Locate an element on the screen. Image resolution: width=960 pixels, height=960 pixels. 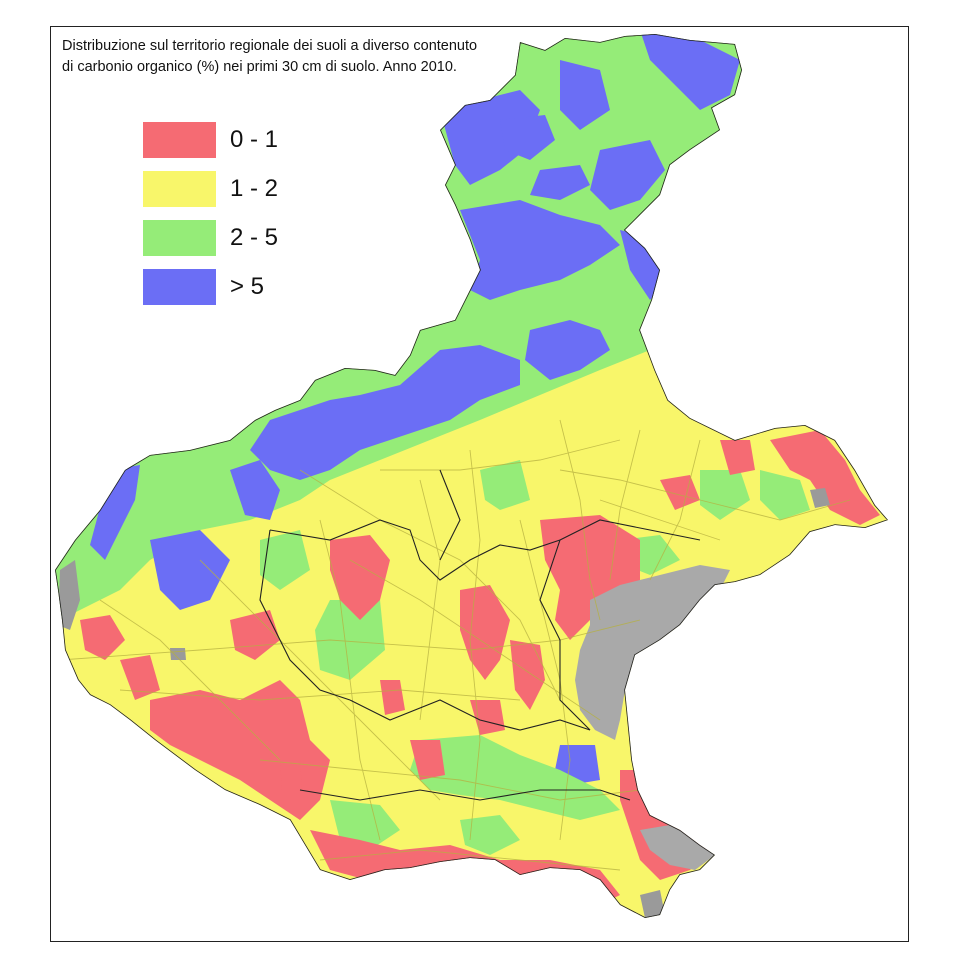
legend-label-0-1: 0 - 1 is located at coordinates (254, 139).